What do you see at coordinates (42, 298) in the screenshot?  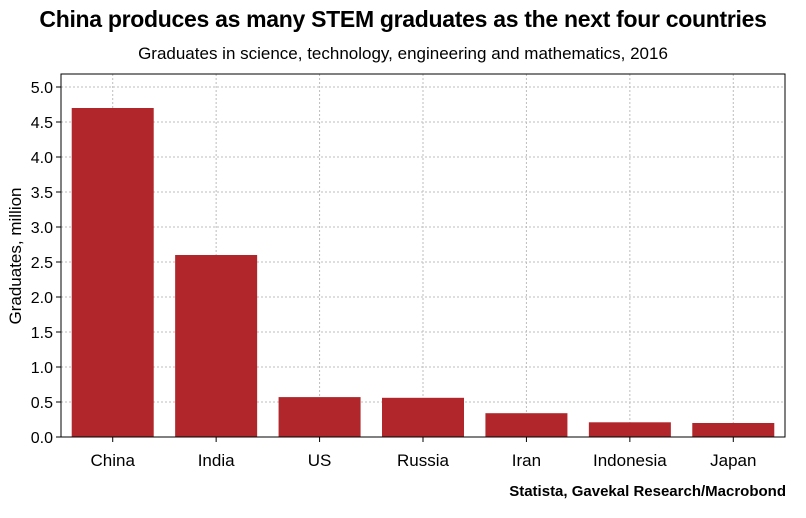 I see `y-tick-label: 2.0` at bounding box center [42, 298].